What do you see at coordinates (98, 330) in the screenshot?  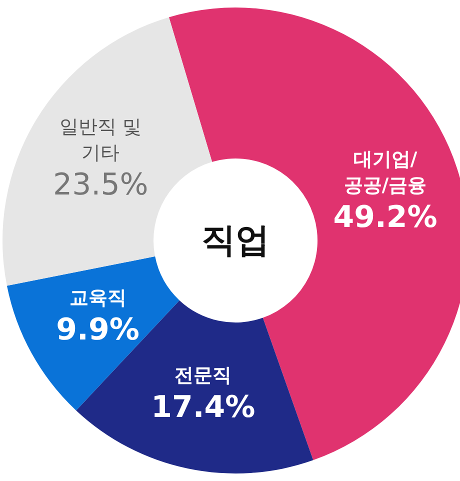 I see `data-label: 9.9%` at bounding box center [98, 330].